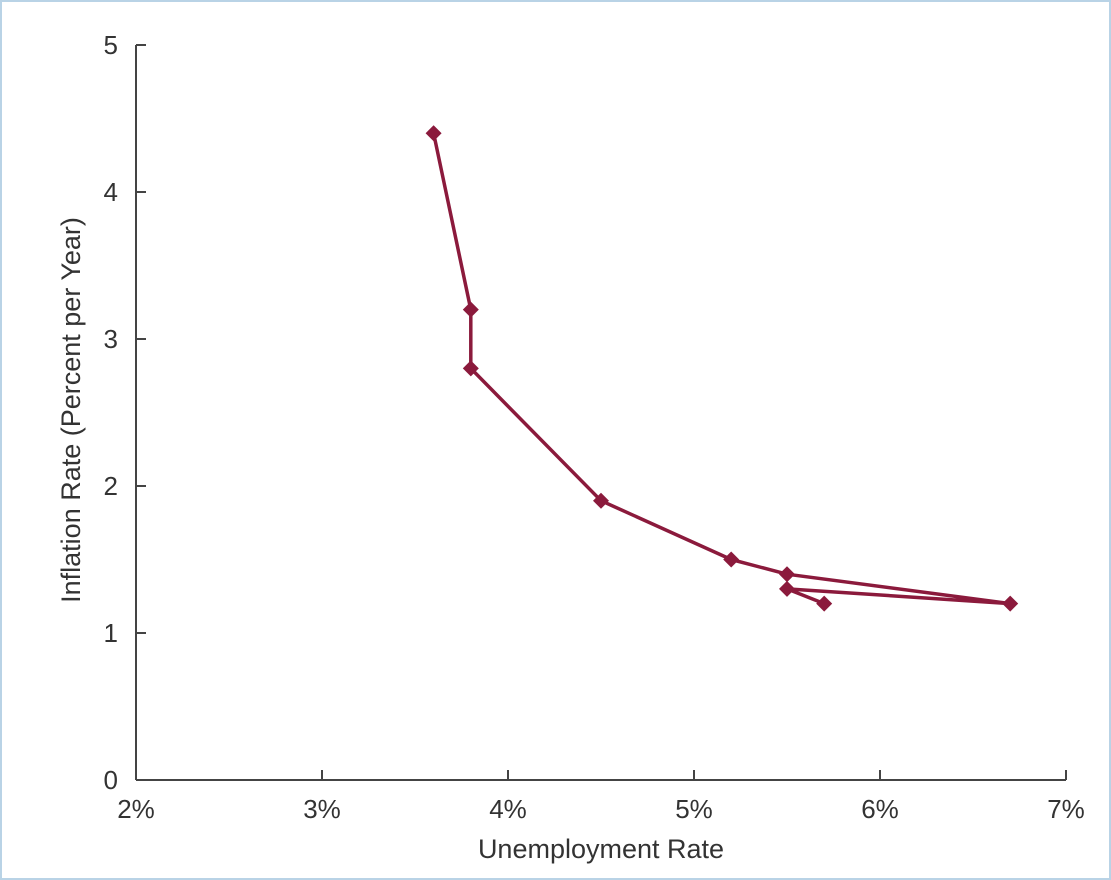 The height and width of the screenshot is (880, 1111). I want to click on y-axis-ticks: 0 1 2 3 4 5, so click(125, 412).